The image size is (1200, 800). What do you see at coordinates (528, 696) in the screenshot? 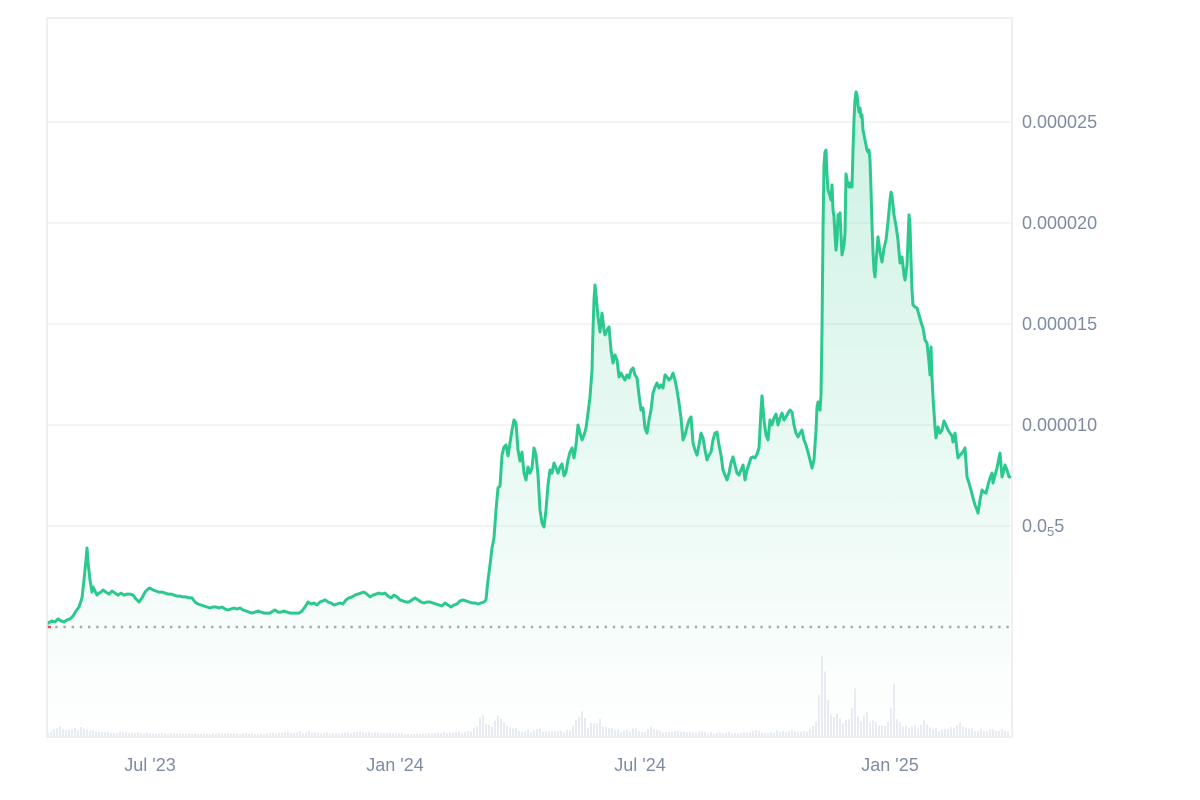
I see `volume-bars` at bounding box center [528, 696].